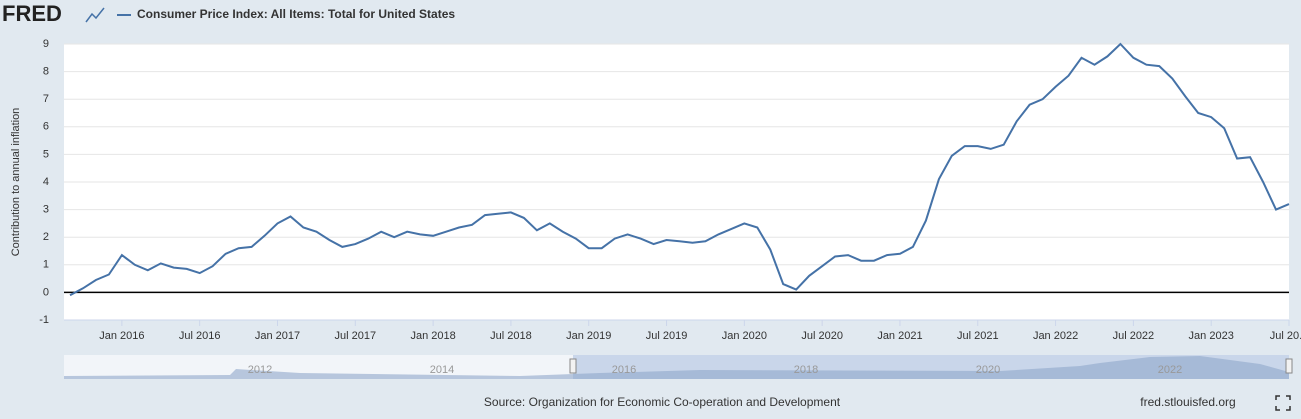 This screenshot has height=419, width=1301. What do you see at coordinates (744, 336) in the screenshot?
I see `x-tick-label: Jan 2020` at bounding box center [744, 336].